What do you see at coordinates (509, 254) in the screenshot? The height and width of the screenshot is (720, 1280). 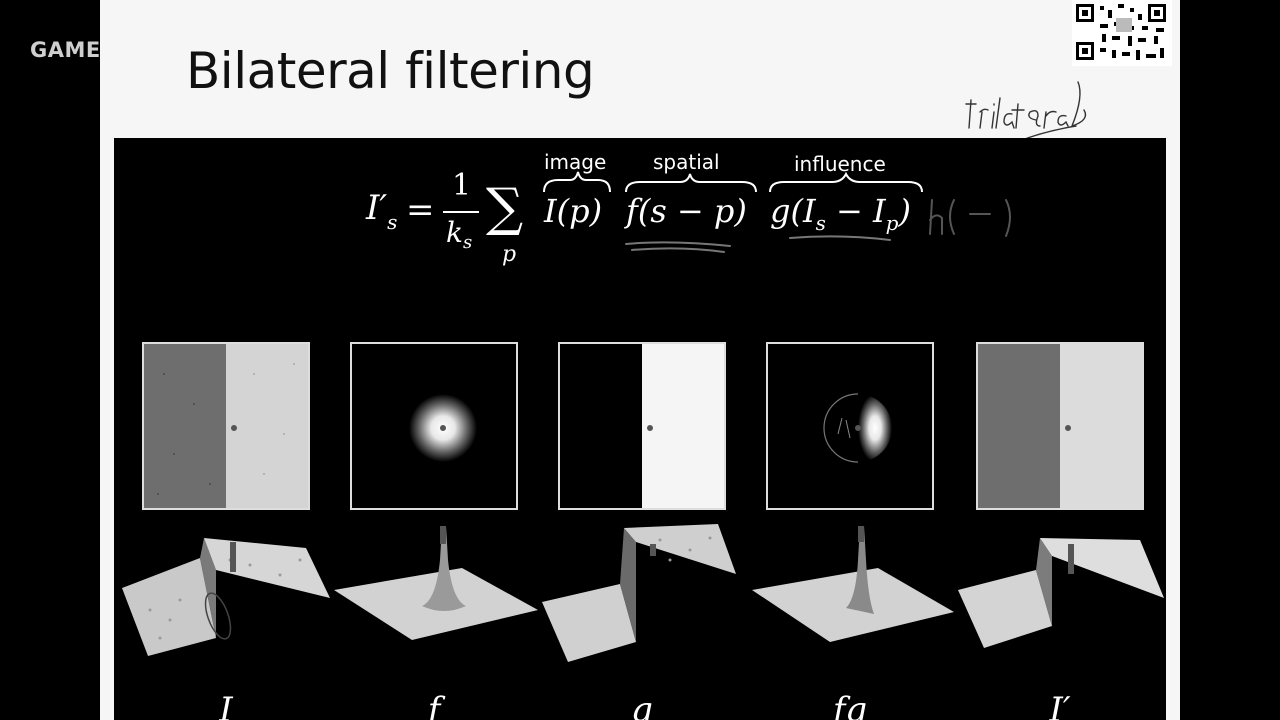 I see `formula-sum-index: p` at bounding box center [509, 254].